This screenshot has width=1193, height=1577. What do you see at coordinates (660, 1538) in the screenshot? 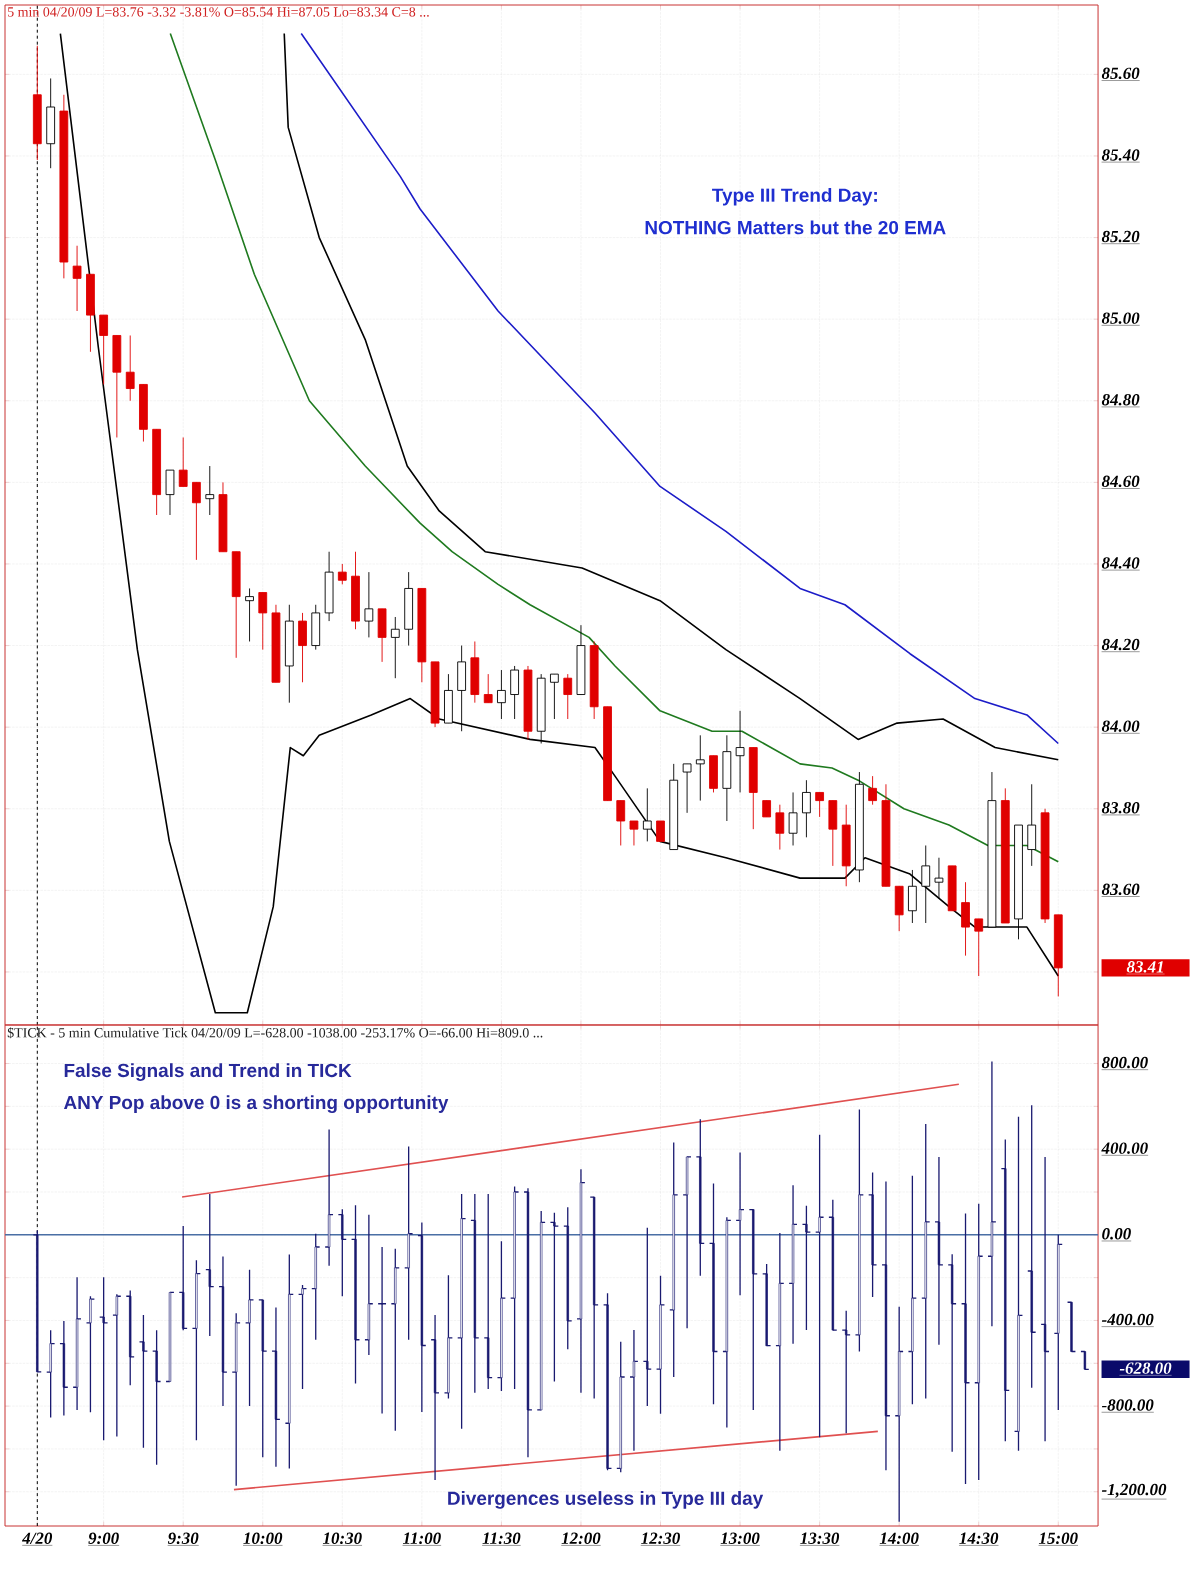
I see `x-tick-label: 12:30` at bounding box center [660, 1538].